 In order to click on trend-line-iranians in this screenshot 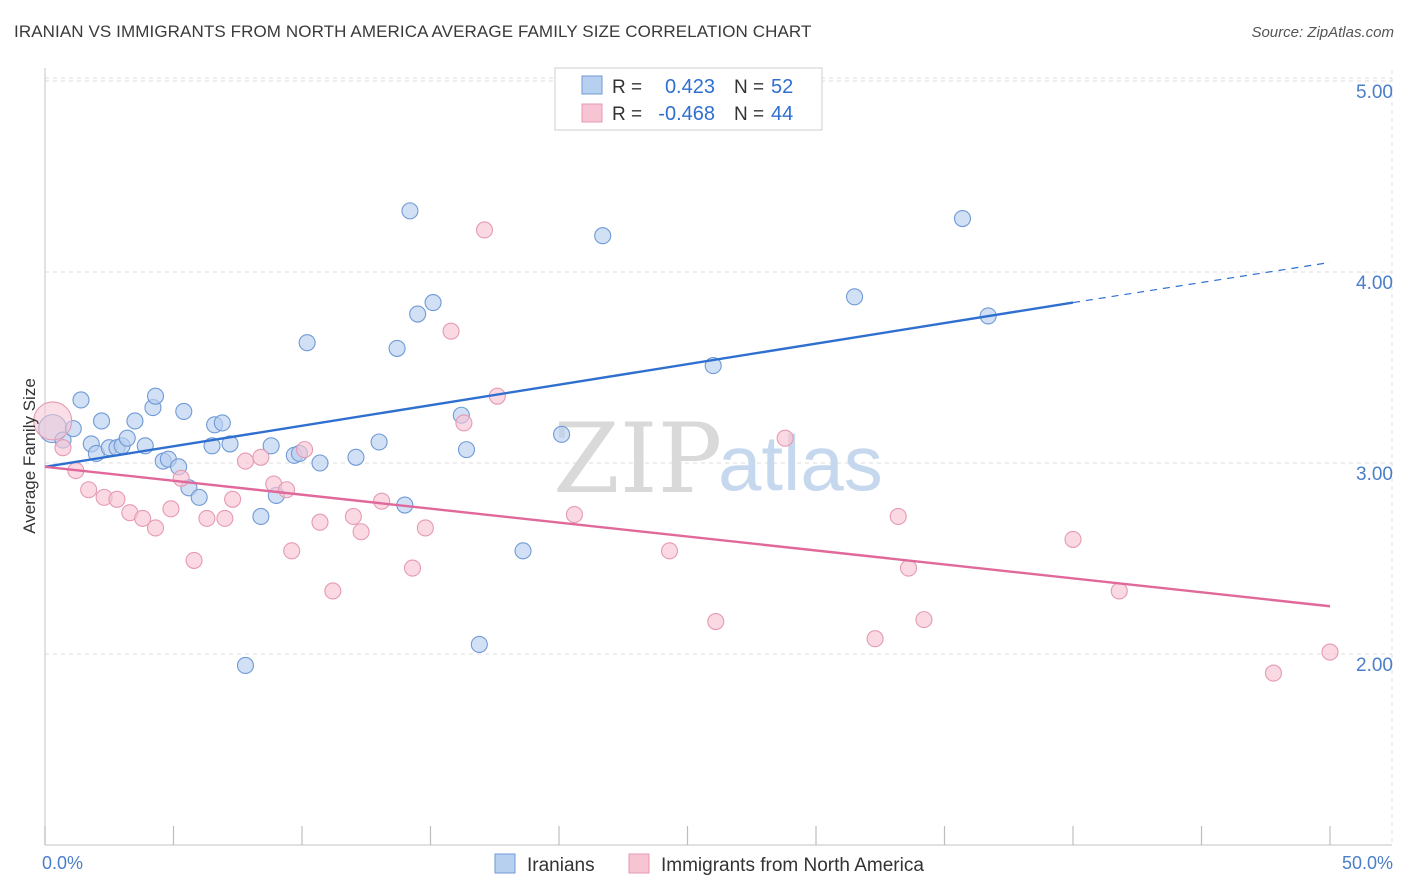, I will do `click(559, 385)`.